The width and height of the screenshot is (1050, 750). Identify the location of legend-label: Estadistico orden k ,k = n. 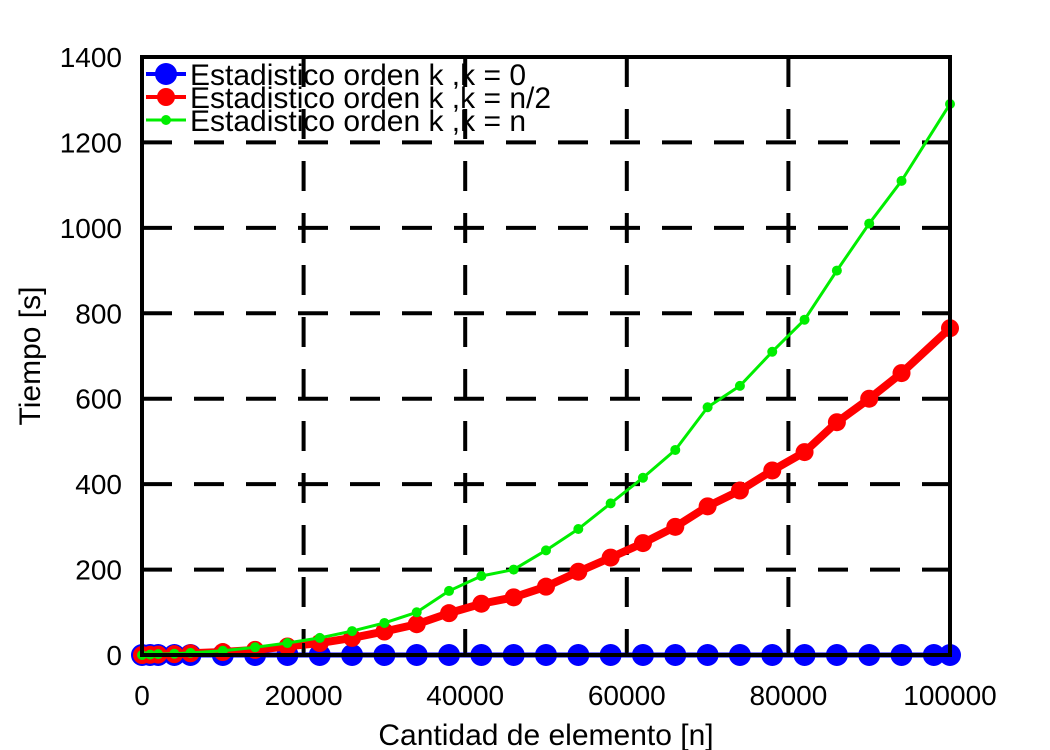
(358, 121).